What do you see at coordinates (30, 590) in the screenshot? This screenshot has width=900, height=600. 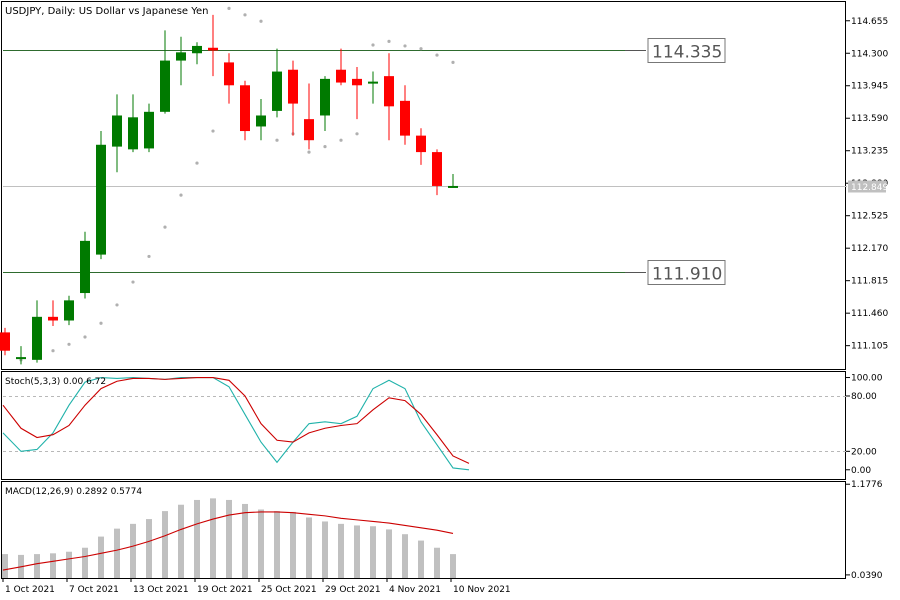 I see `date-label: 1 Oct 2021` at bounding box center [30, 590].